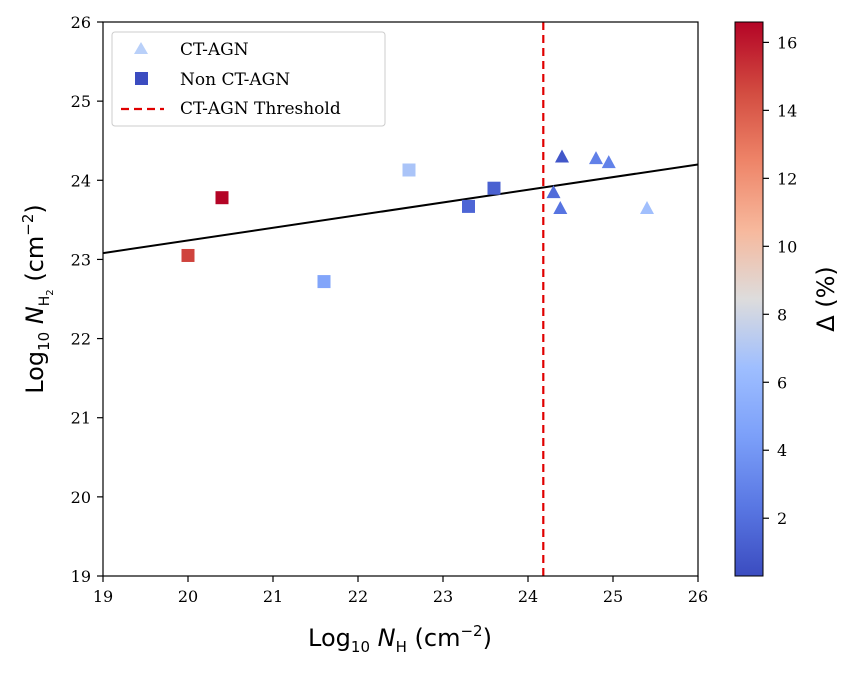  I want to click on colorbar-tick-label: 8, so click(782, 314).